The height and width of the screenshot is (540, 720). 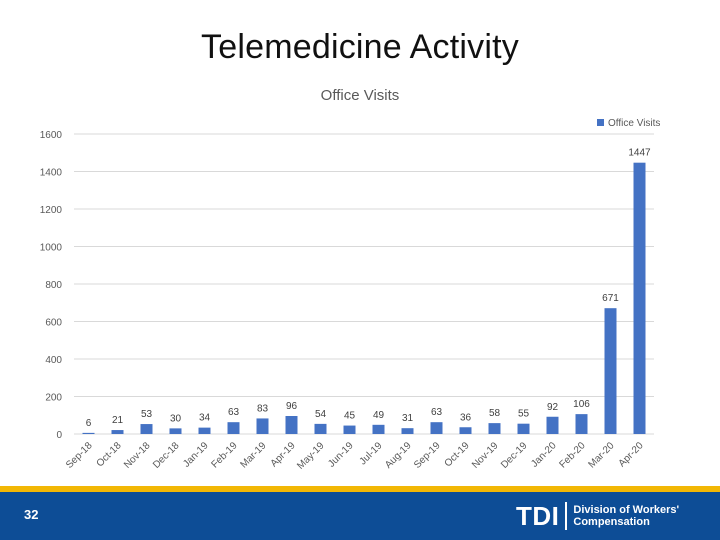 What do you see at coordinates (51, 248) in the screenshot?
I see `y-tick-label: 1000` at bounding box center [51, 248].